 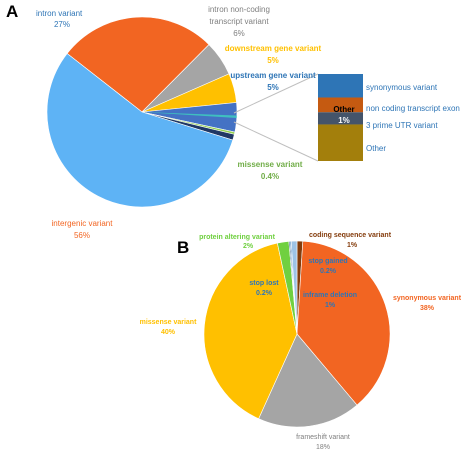 I want to click on label-other-noncoding-exon: non coding transcript exon, so click(x=413, y=108).